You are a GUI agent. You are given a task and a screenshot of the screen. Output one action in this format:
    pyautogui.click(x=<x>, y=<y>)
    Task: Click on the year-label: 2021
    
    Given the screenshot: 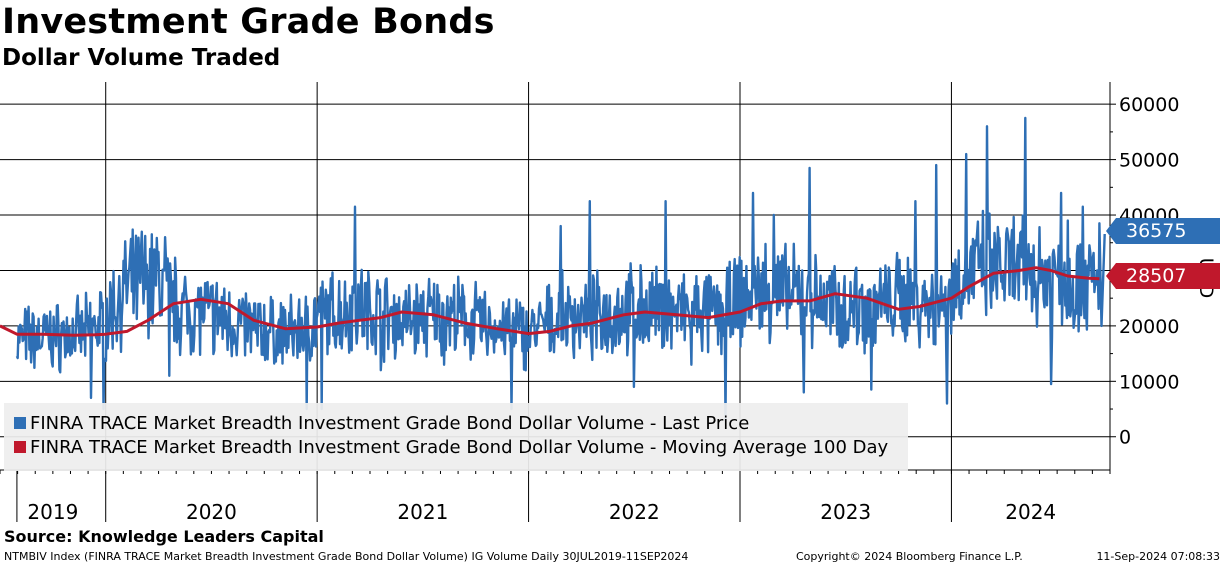 What is the action you would take?
    pyautogui.click(x=422, y=512)
    